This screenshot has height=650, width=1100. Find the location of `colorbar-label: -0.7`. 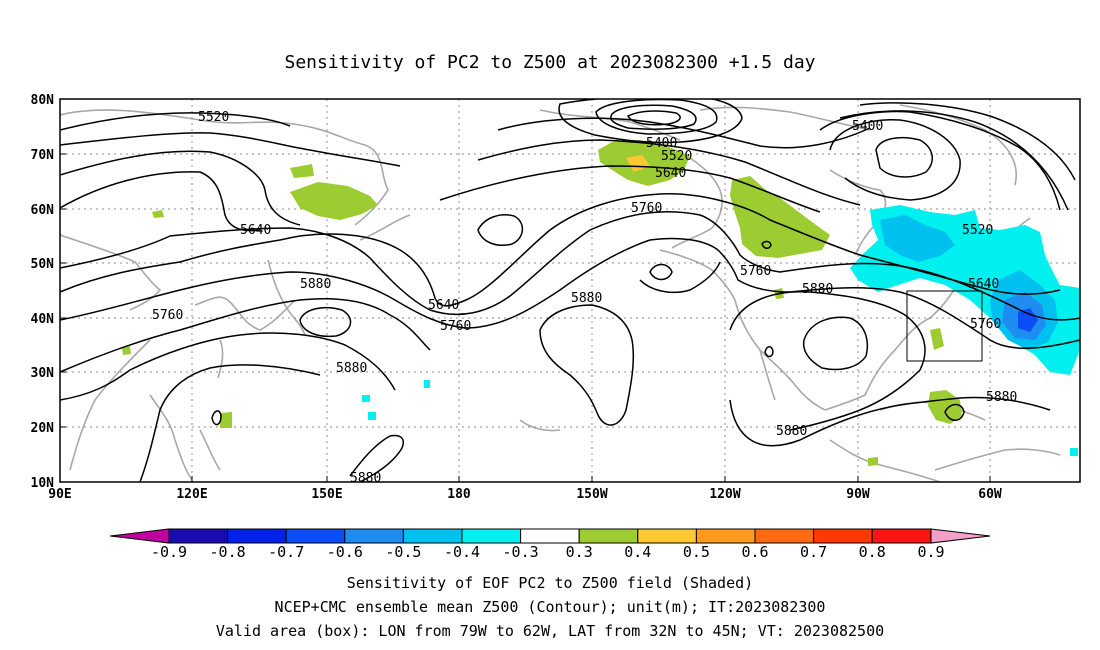

colorbar-label: -0.7 is located at coordinates (286, 552).